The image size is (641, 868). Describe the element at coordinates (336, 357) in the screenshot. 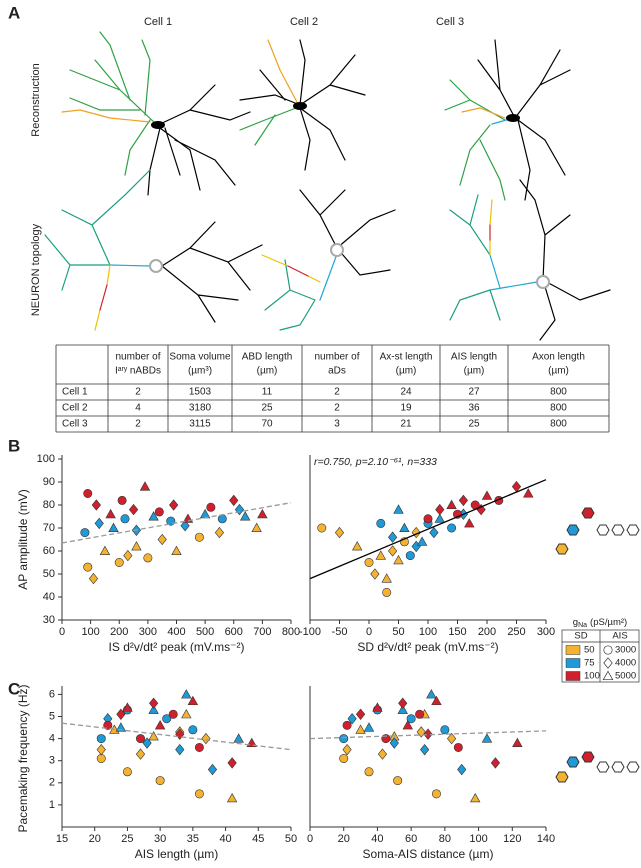

I see `table-header: number of` at that location.